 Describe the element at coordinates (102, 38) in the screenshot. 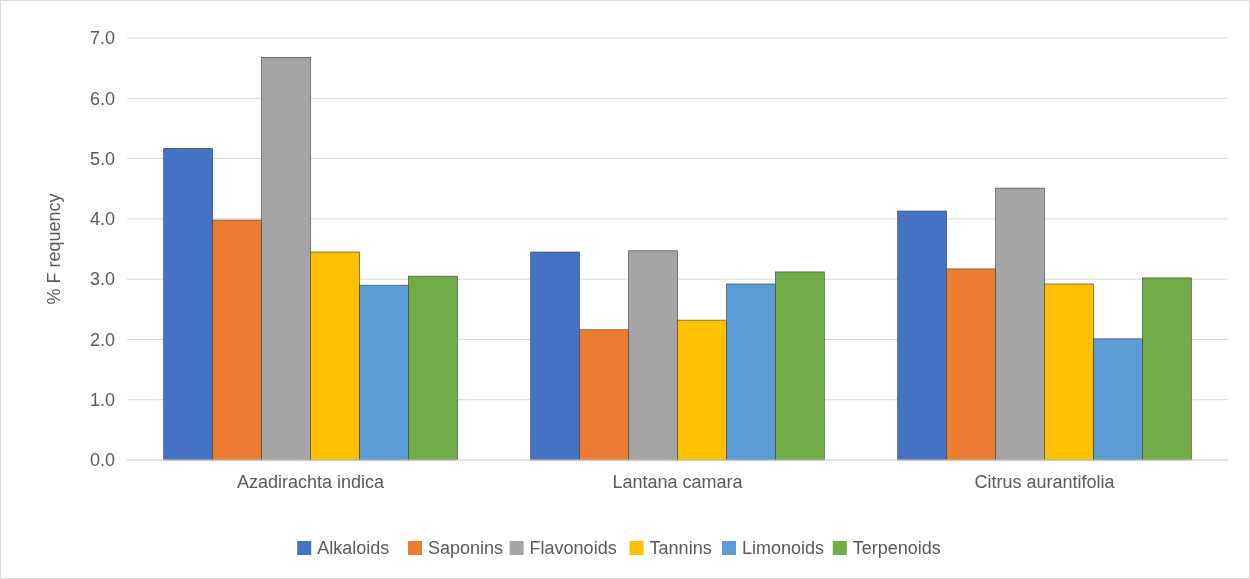

I see `y-tick-label: 7.0` at that location.